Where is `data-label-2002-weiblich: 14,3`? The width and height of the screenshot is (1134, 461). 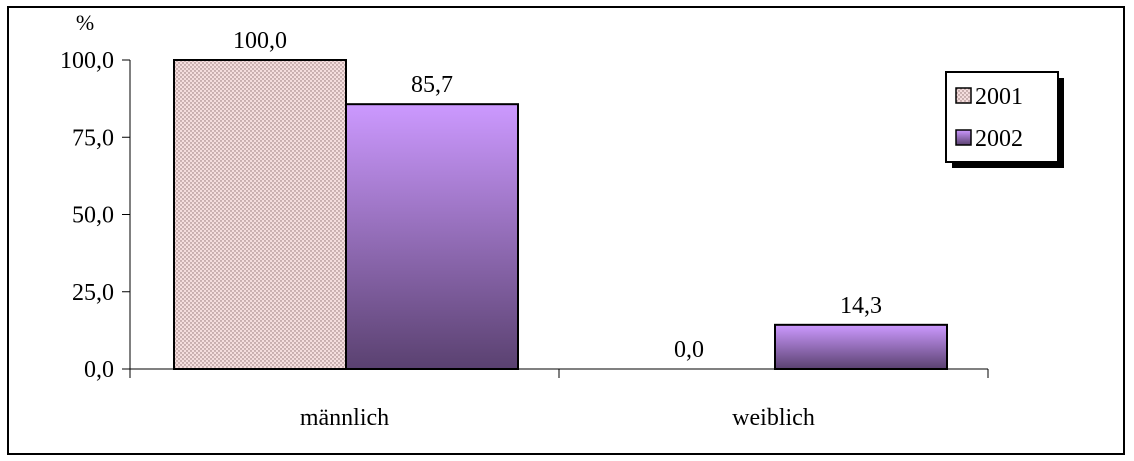
data-label-2002-weiblich: 14,3 is located at coordinates (861, 306).